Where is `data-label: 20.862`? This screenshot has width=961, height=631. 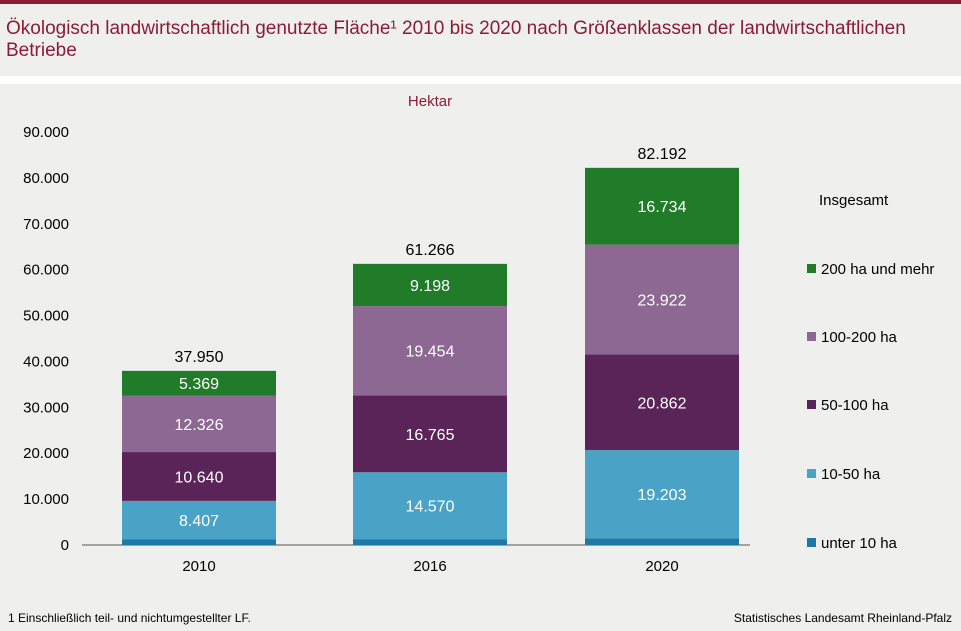 data-label: 20.862 is located at coordinates (662, 403).